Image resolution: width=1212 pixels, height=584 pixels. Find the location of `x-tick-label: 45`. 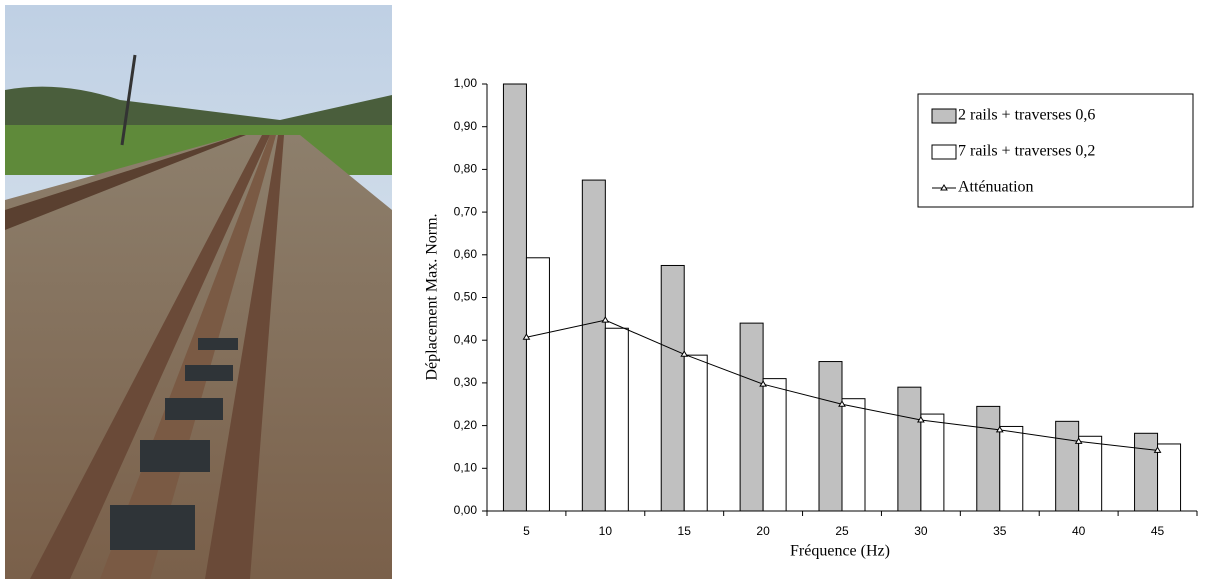

x-tick-label: 45 is located at coordinates (1158, 531).